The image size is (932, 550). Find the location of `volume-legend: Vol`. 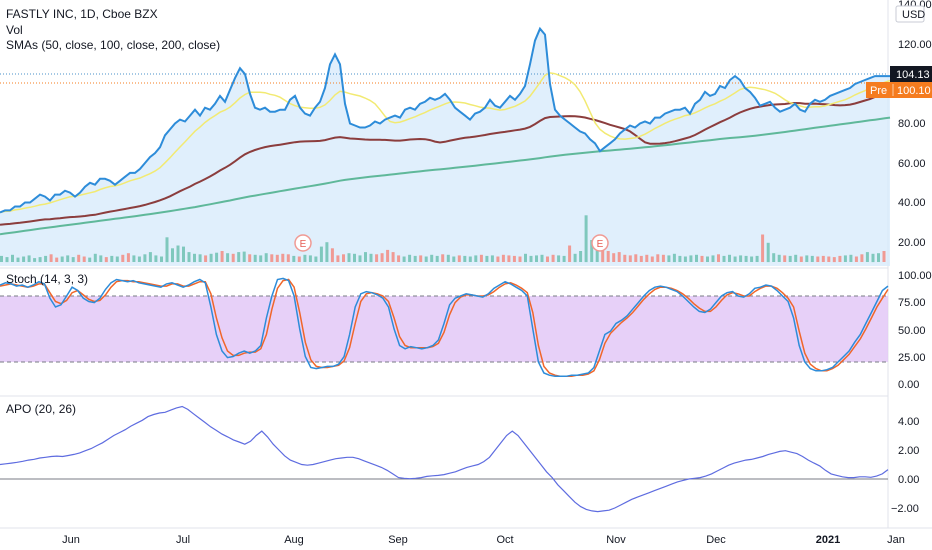

volume-legend: Vol is located at coordinates (14, 30).